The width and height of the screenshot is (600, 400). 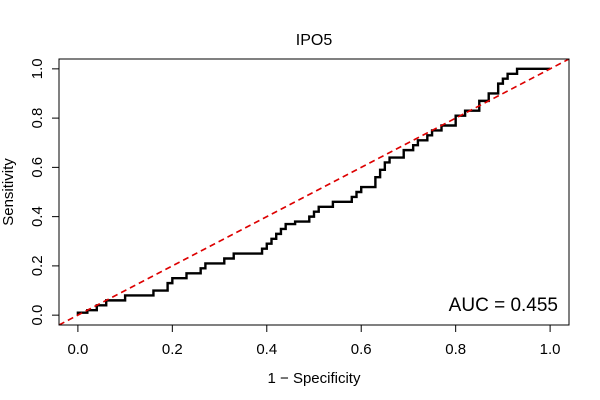 What do you see at coordinates (37, 68) in the screenshot?
I see `y-tick-label: 1.0` at bounding box center [37, 68].